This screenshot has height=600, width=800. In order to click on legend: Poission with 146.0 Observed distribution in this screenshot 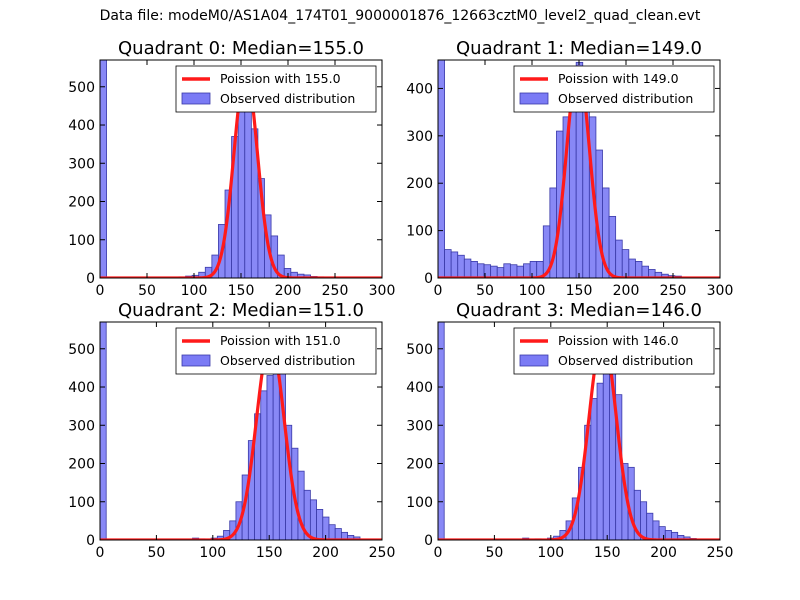, I will do `click(614, 351)`.